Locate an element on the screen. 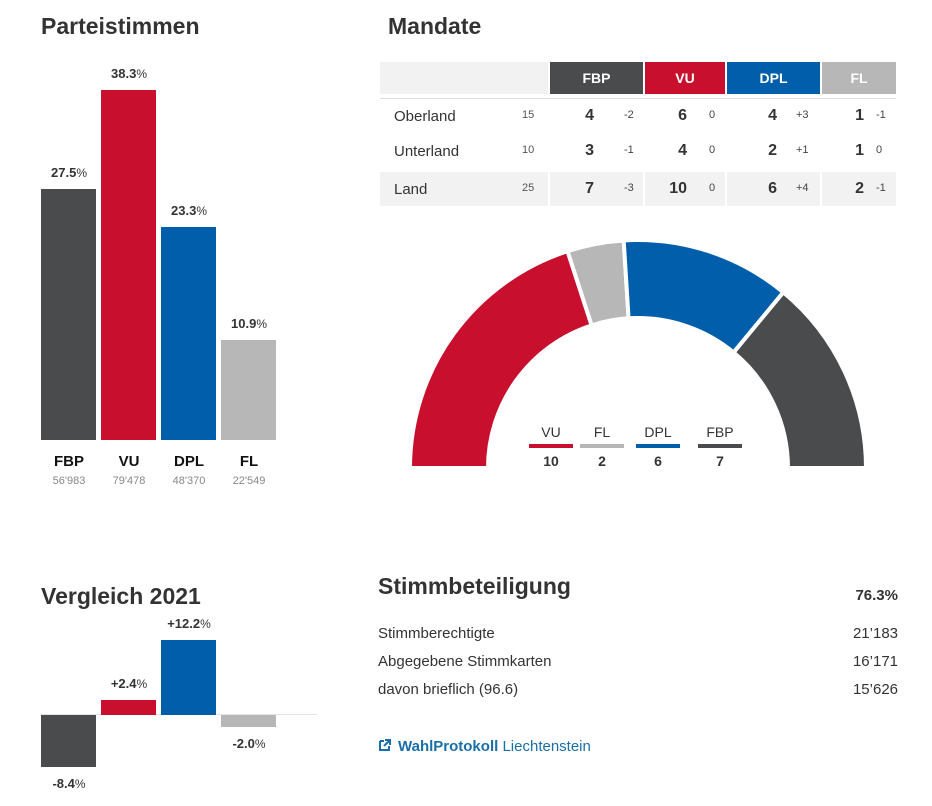 The width and height of the screenshot is (932, 806). seat-dpl: 4 is located at coordinates (772, 115).